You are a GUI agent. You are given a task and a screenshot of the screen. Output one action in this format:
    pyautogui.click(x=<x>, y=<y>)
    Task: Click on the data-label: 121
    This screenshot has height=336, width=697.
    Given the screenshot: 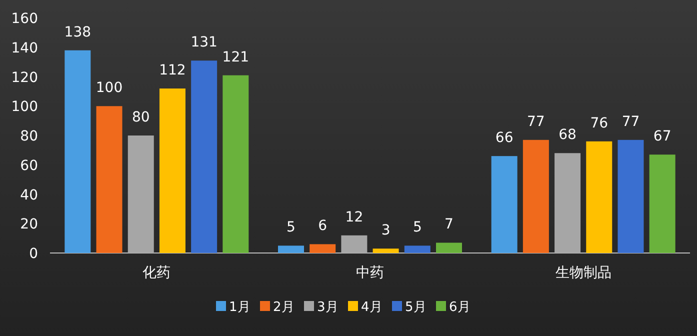 What is the action you would take?
    pyautogui.click(x=236, y=57)
    